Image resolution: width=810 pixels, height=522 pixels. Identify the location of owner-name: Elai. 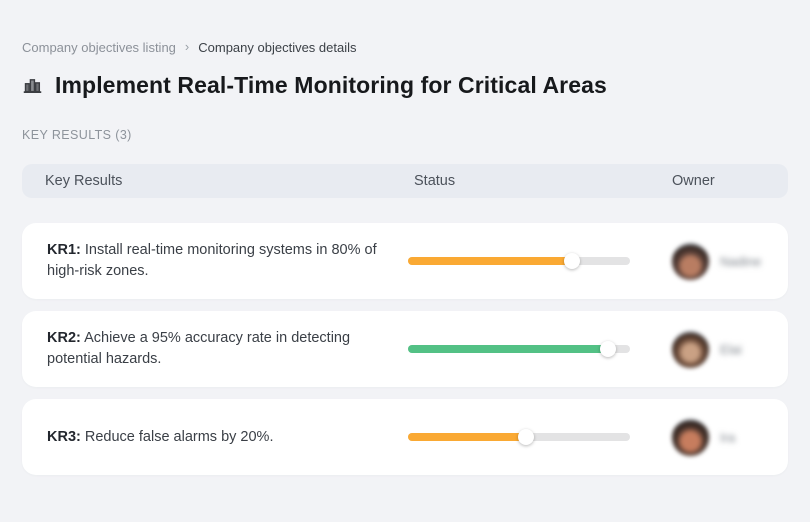
(731, 349).